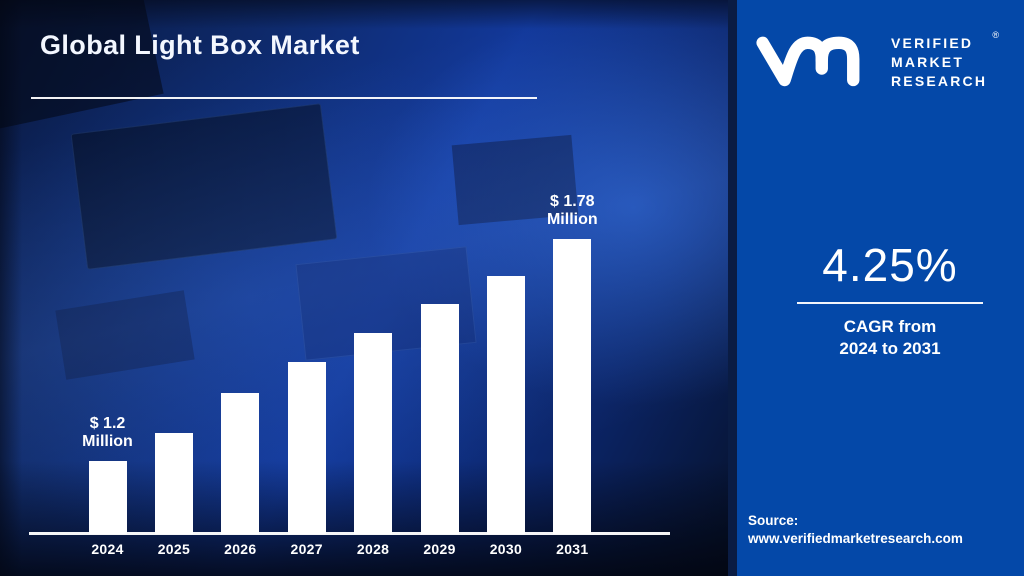 Image resolution: width=1024 pixels, height=576 pixels. Describe the element at coordinates (439, 549) in the screenshot. I see `x-tick-2029: 2029` at that location.